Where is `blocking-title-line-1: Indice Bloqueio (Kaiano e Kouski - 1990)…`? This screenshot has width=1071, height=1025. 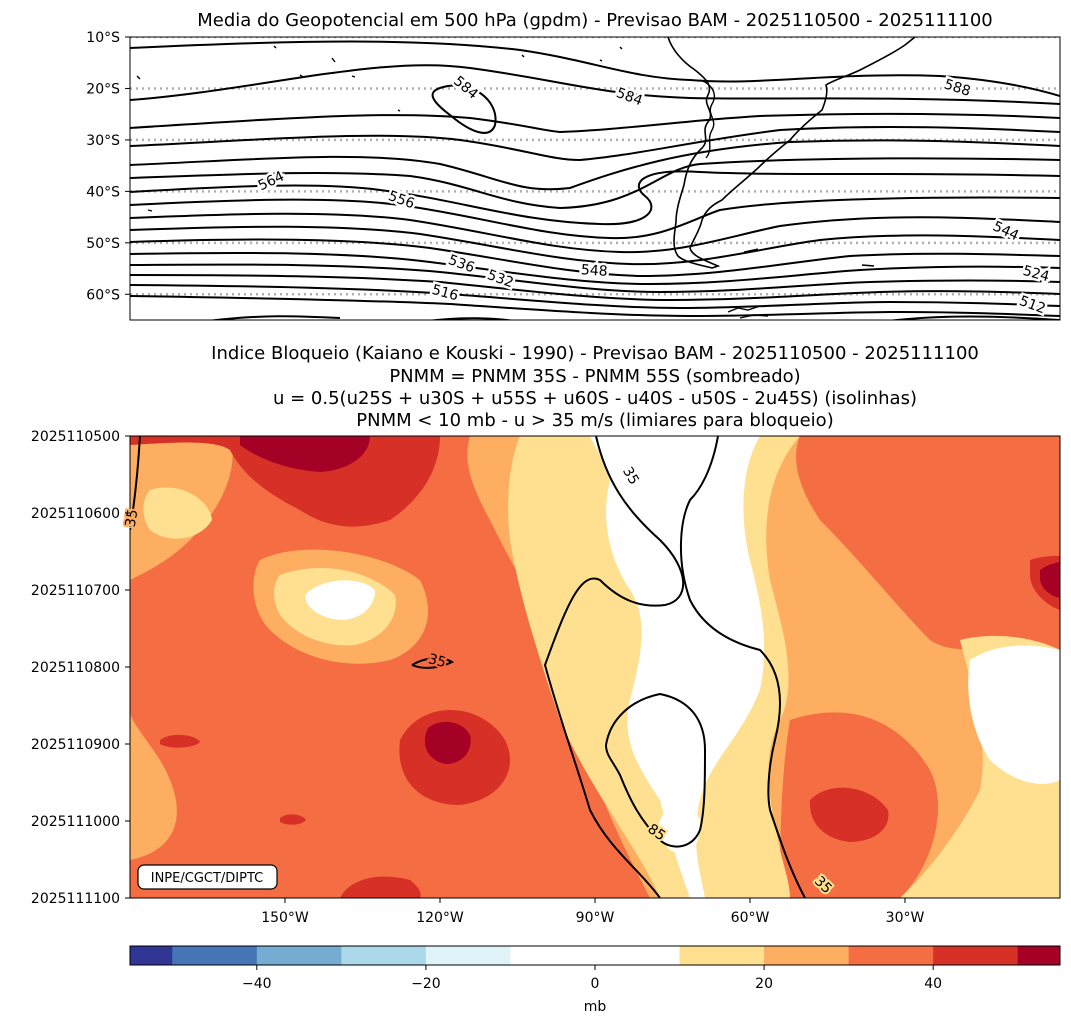
blocking-title-line-1: Indice Bloqueio (Kaiano e Kouski - 1990)… is located at coordinates (595, 353).